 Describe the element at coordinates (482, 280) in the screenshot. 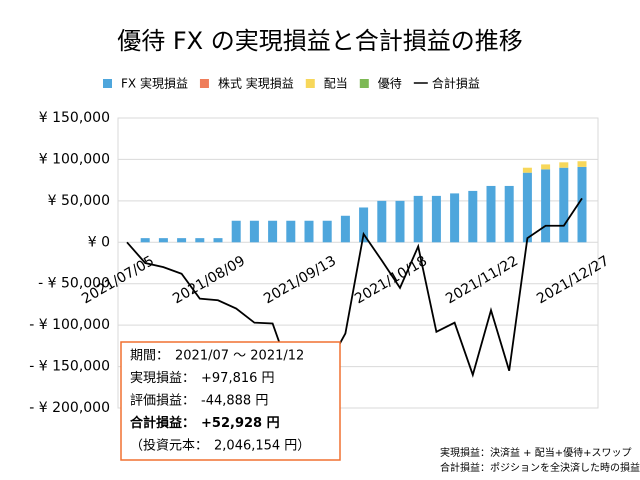

I see `x-tick-label: 2021/11/22` at that location.